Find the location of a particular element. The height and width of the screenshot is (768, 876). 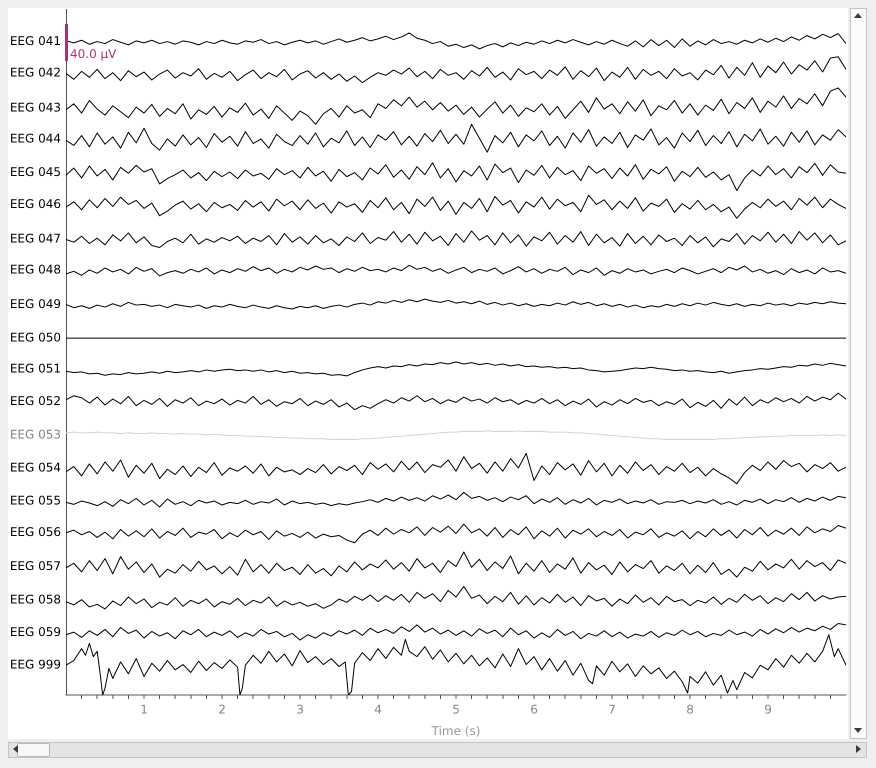

x-tick-label: 3 is located at coordinates (300, 709).